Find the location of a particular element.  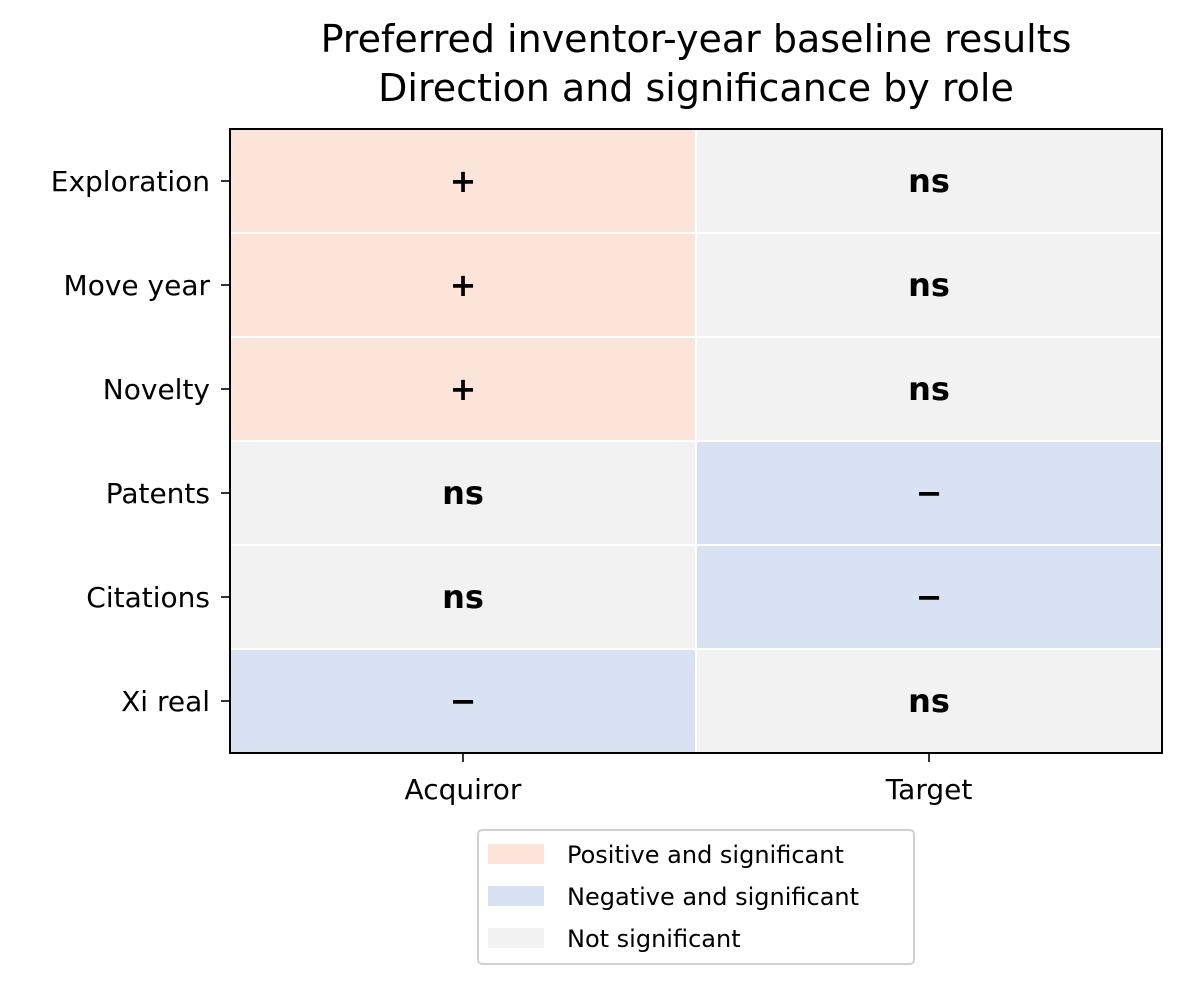

y-tick-label-citations: Citations is located at coordinates (148, 597).